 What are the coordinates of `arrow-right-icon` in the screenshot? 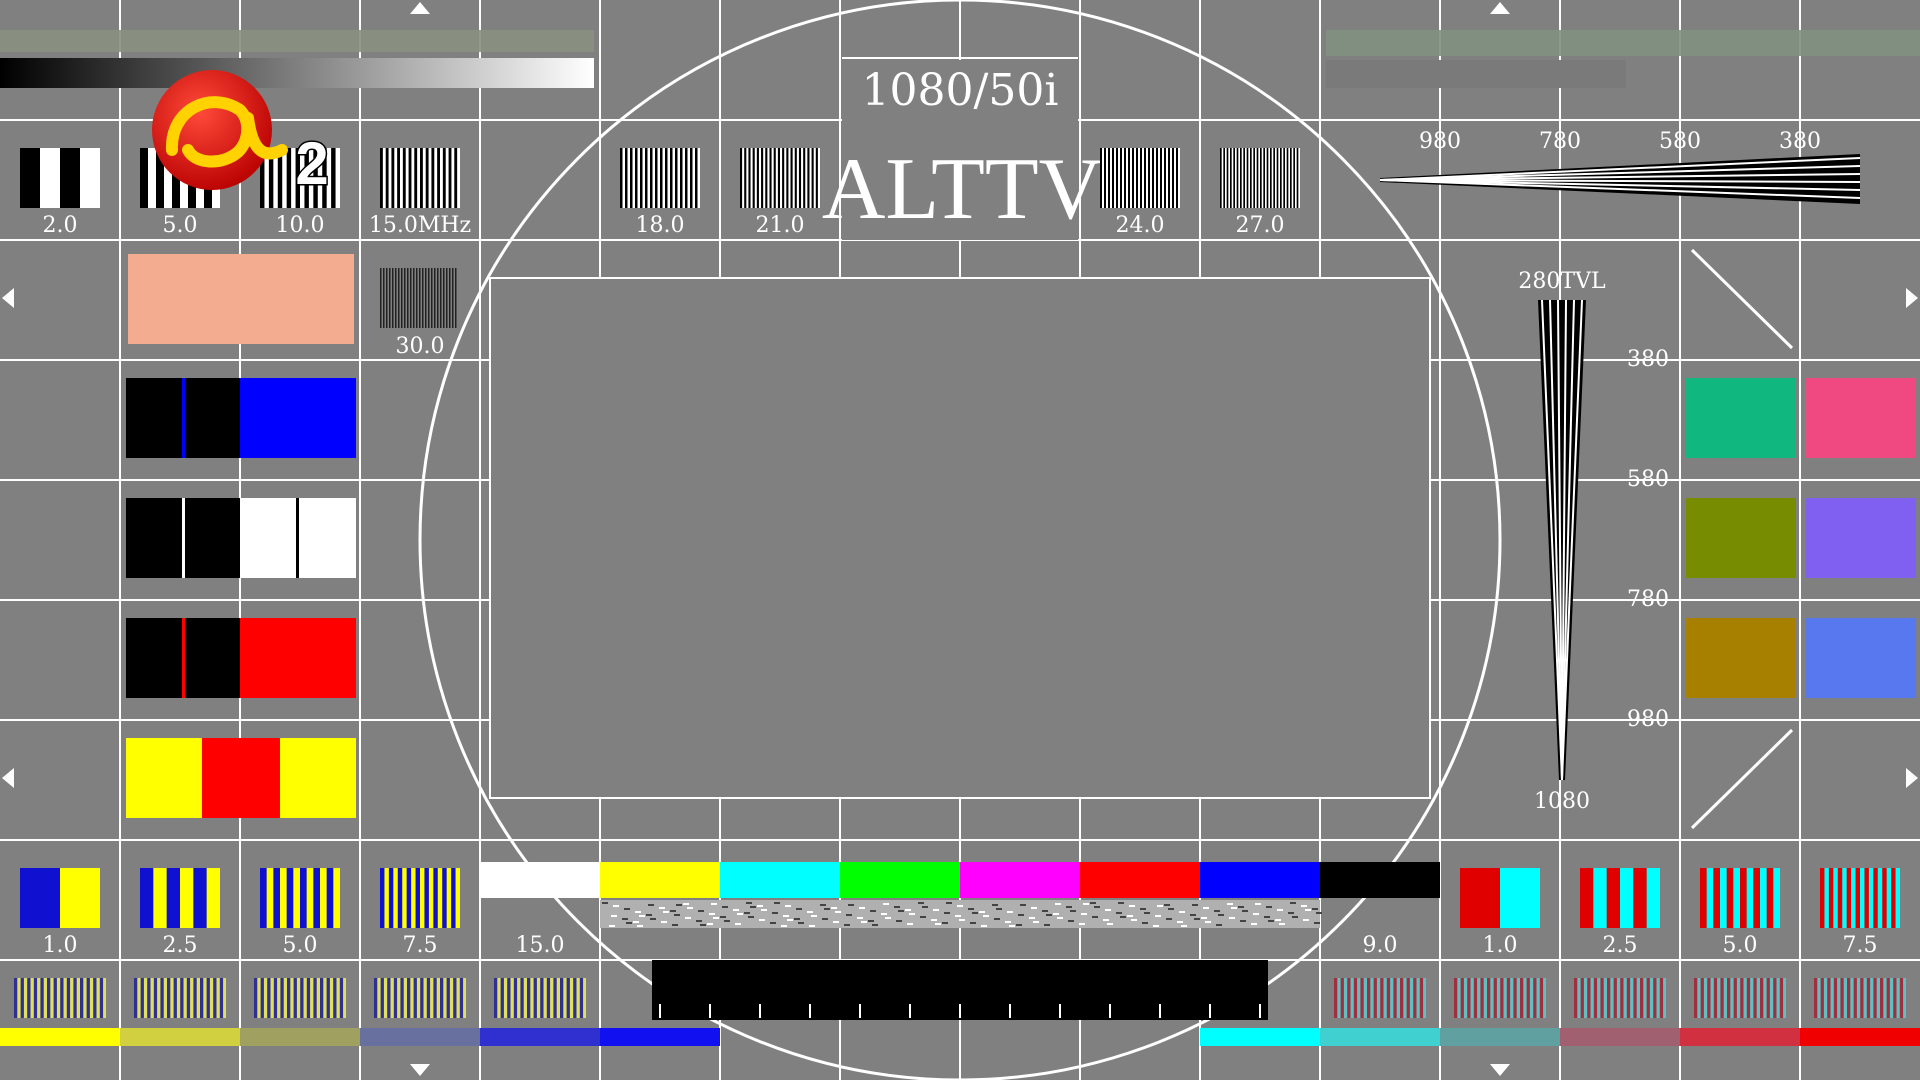 It's located at (1912, 298).